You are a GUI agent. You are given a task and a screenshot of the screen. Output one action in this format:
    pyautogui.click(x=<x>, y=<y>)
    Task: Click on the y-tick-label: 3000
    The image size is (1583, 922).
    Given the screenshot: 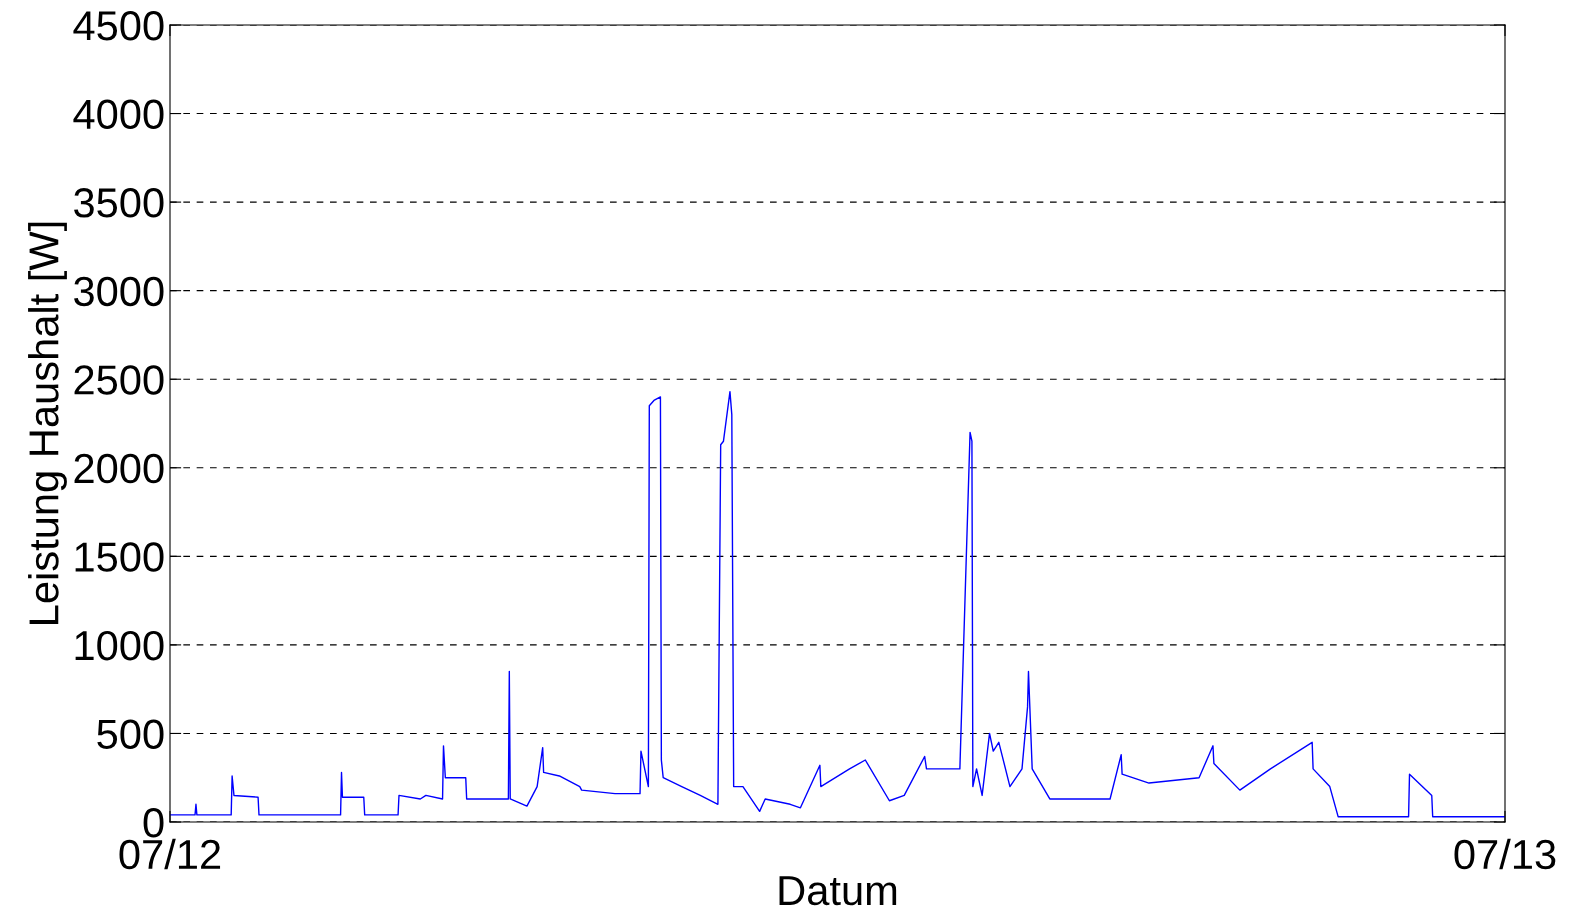 What is the action you would take?
    pyautogui.click(x=119, y=291)
    